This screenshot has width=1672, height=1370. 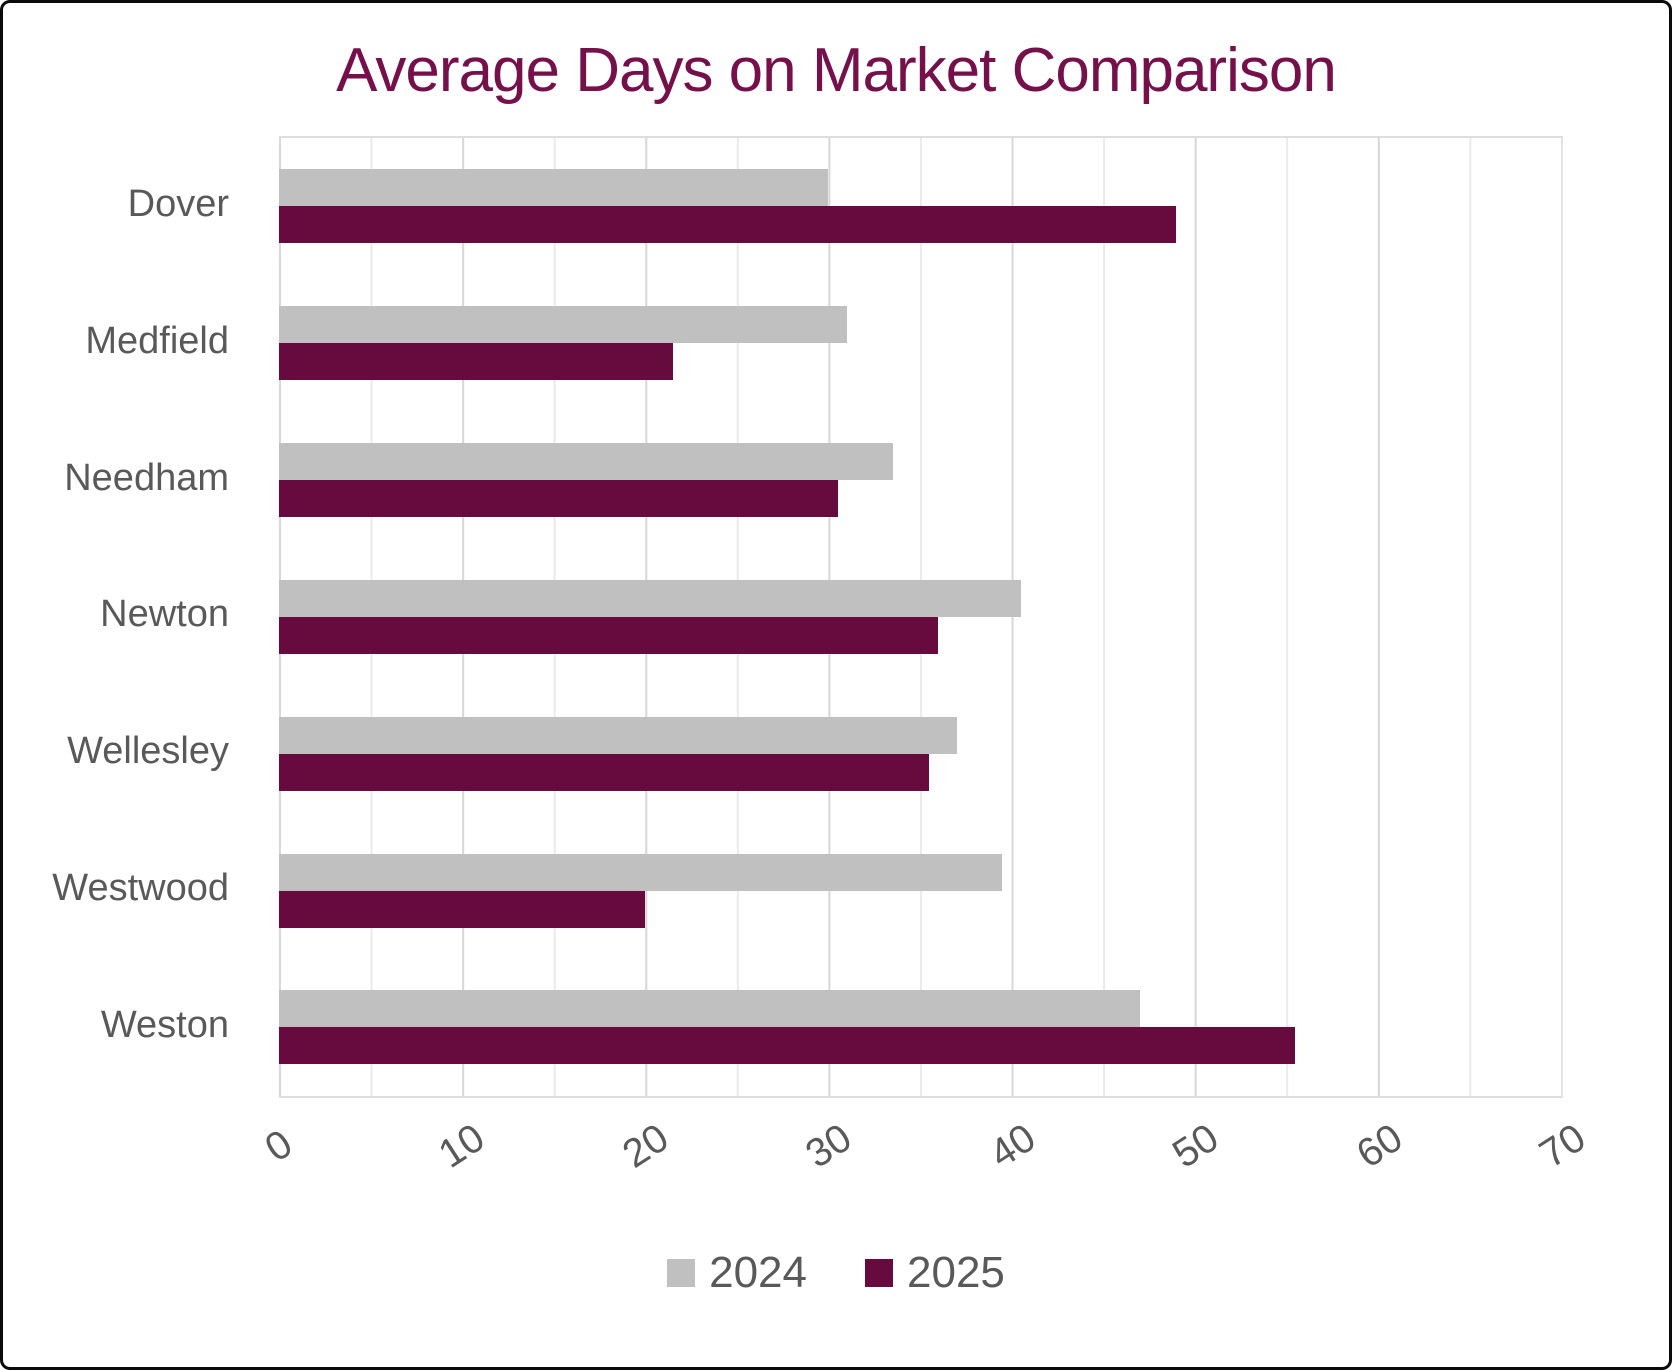 I want to click on bar-group-dover, so click(x=920, y=206).